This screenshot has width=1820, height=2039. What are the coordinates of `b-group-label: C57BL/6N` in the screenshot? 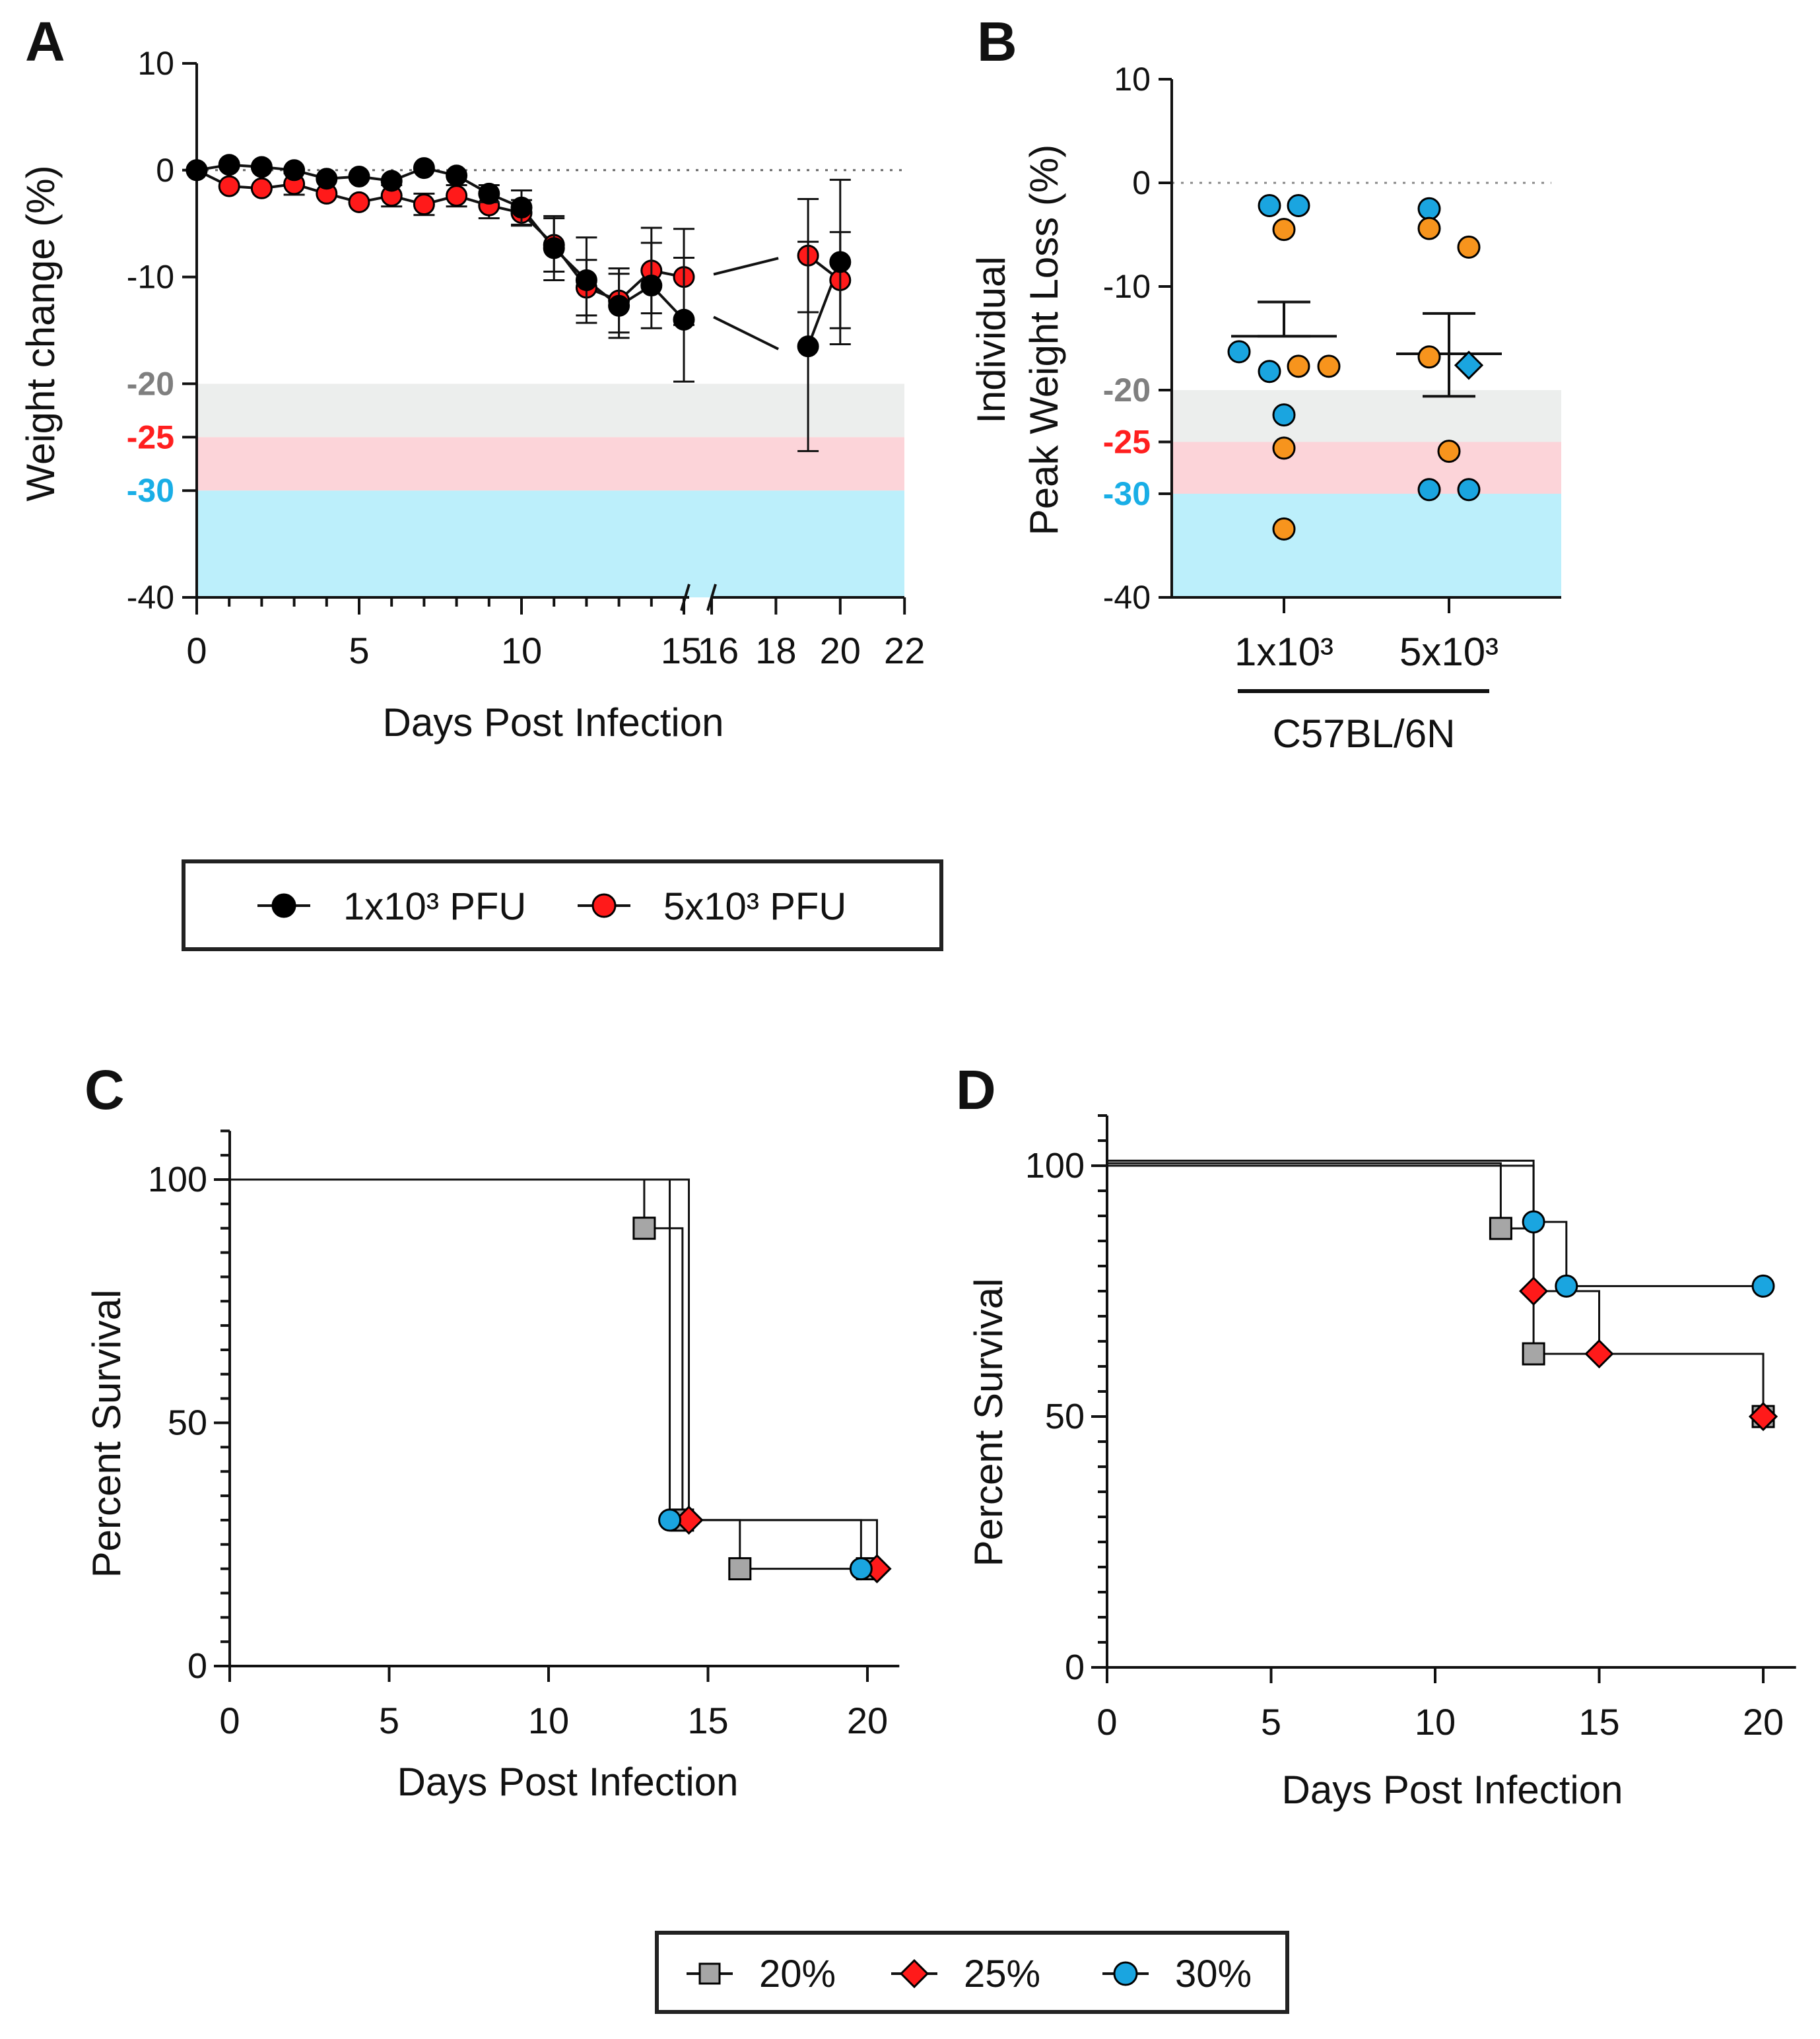 It's located at (1364, 734).